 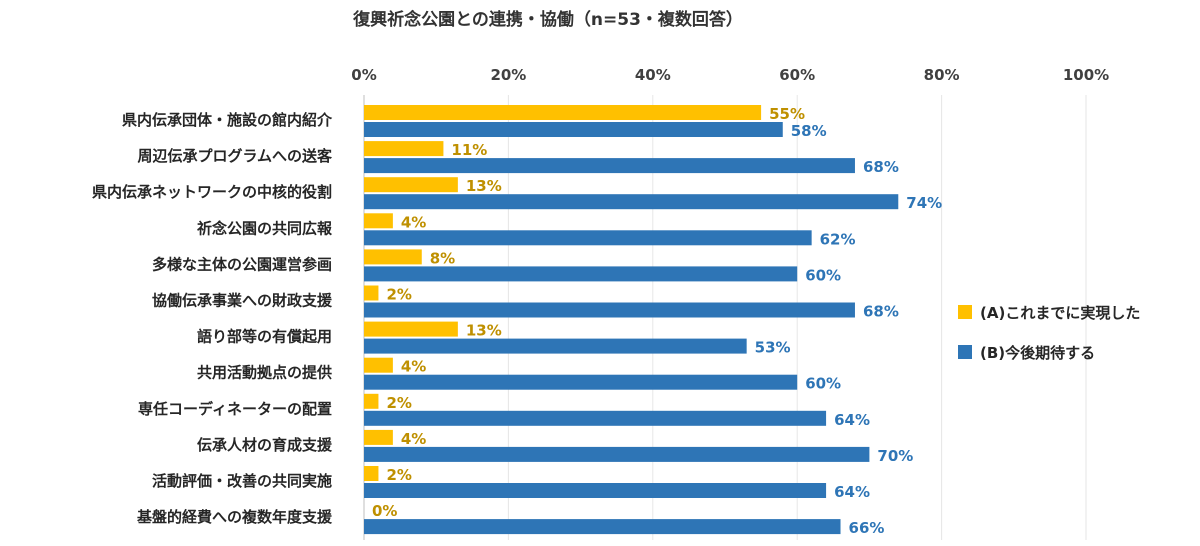 I want to click on category-label: 基盤的経費への複数年度支援, so click(x=234, y=517).